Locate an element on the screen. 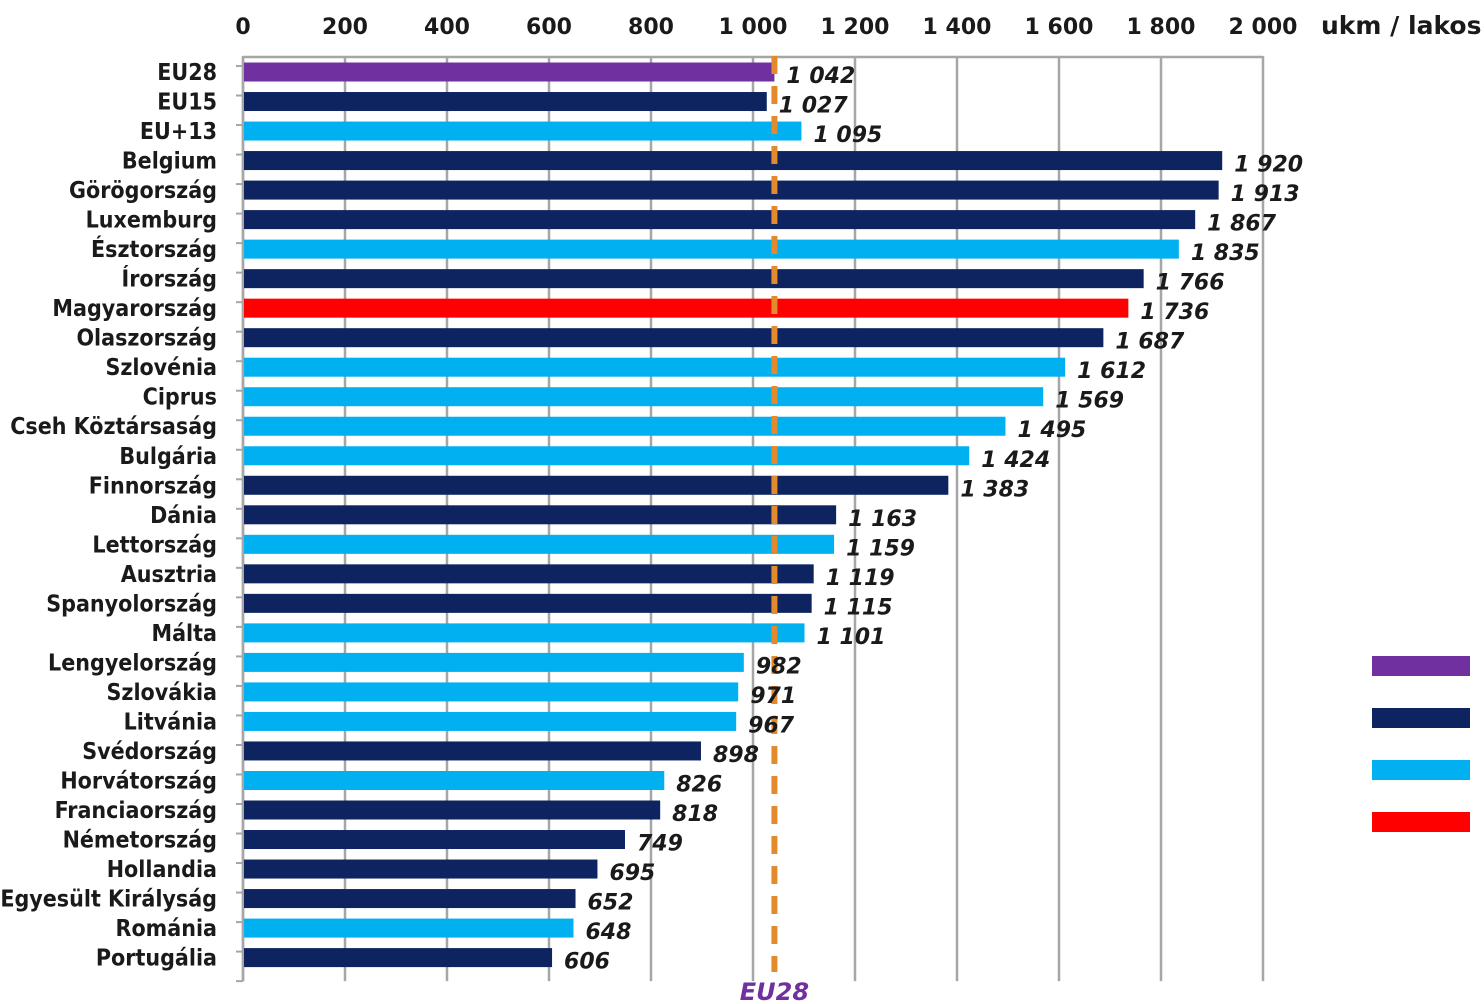 The width and height of the screenshot is (1484, 1004). category-label: Málta is located at coordinates (185, 634).